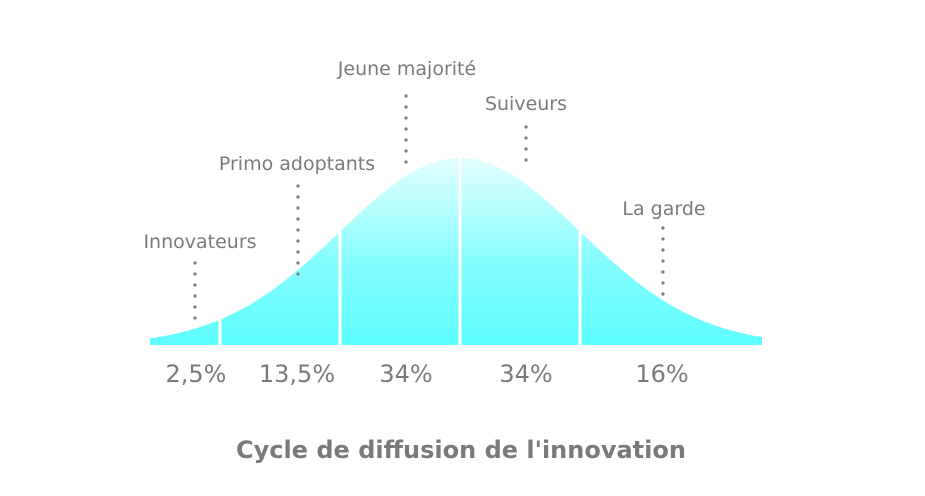 Image resolution: width=925 pixels, height=496 pixels. I want to click on percent-label-primo-adoptants: 13,5%, so click(297, 374).